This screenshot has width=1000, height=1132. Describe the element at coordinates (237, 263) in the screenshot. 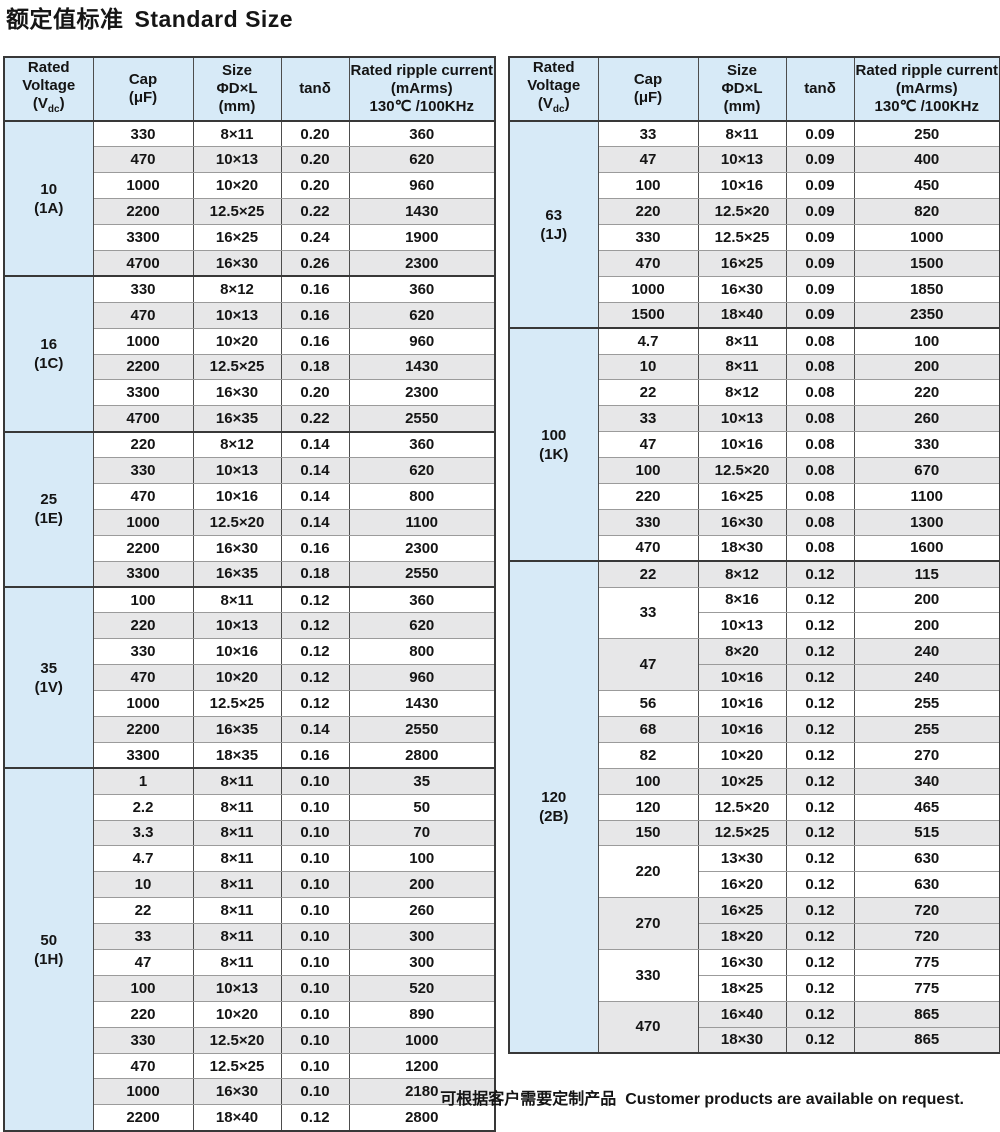

I see `size-cell: 16×30` at that location.